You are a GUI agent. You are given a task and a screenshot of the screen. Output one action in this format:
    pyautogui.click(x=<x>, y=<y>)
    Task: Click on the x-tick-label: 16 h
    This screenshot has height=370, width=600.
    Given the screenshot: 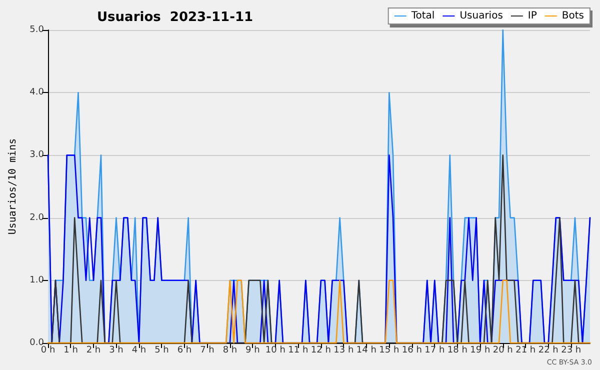 What is the action you would take?
    pyautogui.click(x=412, y=351)
    